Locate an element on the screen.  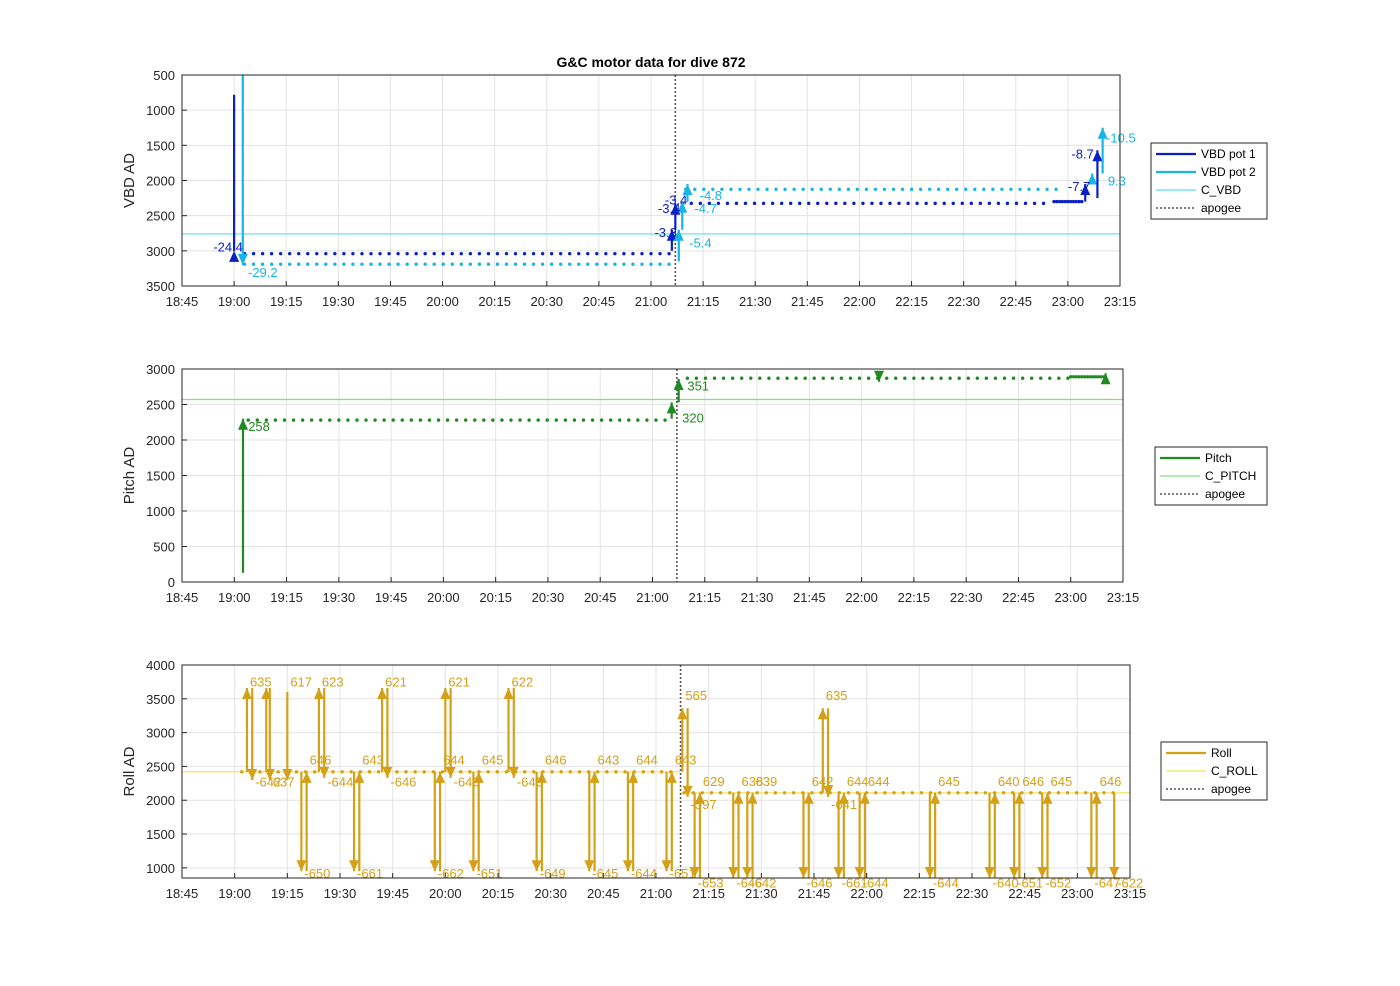
y-tick-label: 3000 is located at coordinates (160, 733).